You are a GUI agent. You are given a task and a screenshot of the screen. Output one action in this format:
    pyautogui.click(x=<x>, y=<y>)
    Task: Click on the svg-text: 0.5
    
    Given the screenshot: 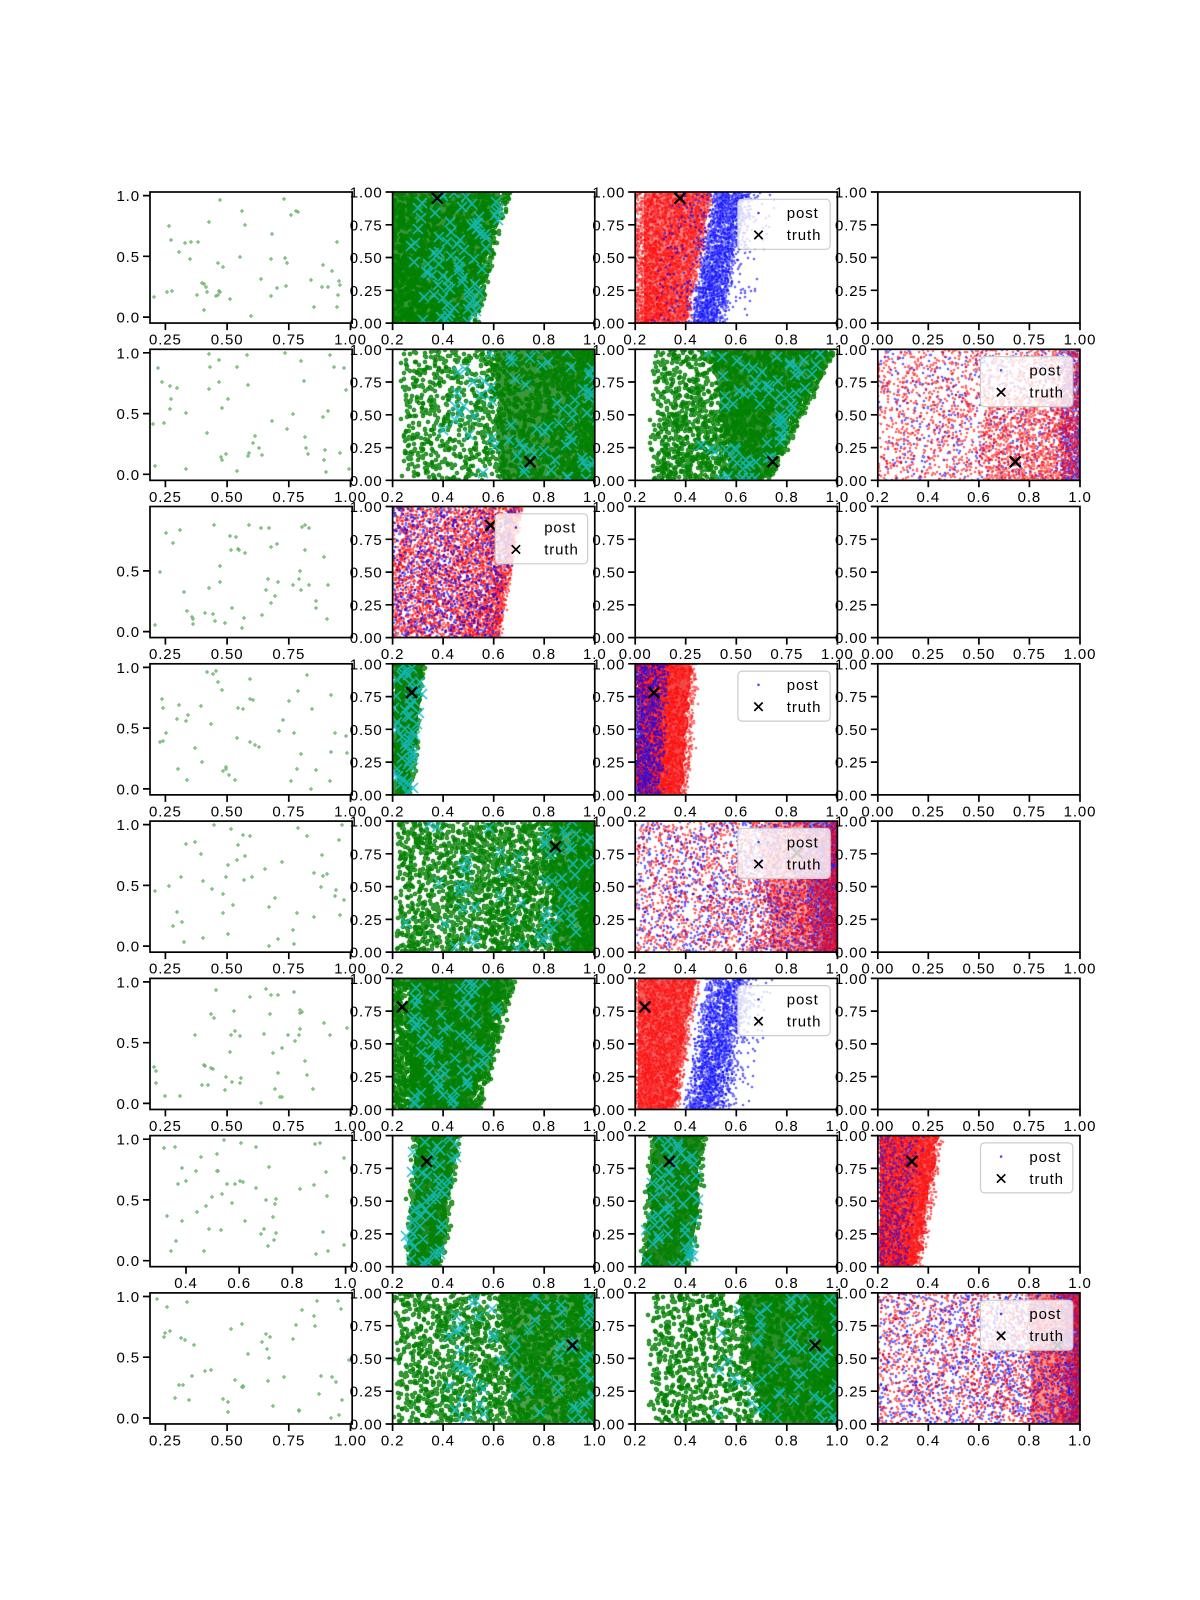 What is the action you would take?
    pyautogui.click(x=128, y=414)
    